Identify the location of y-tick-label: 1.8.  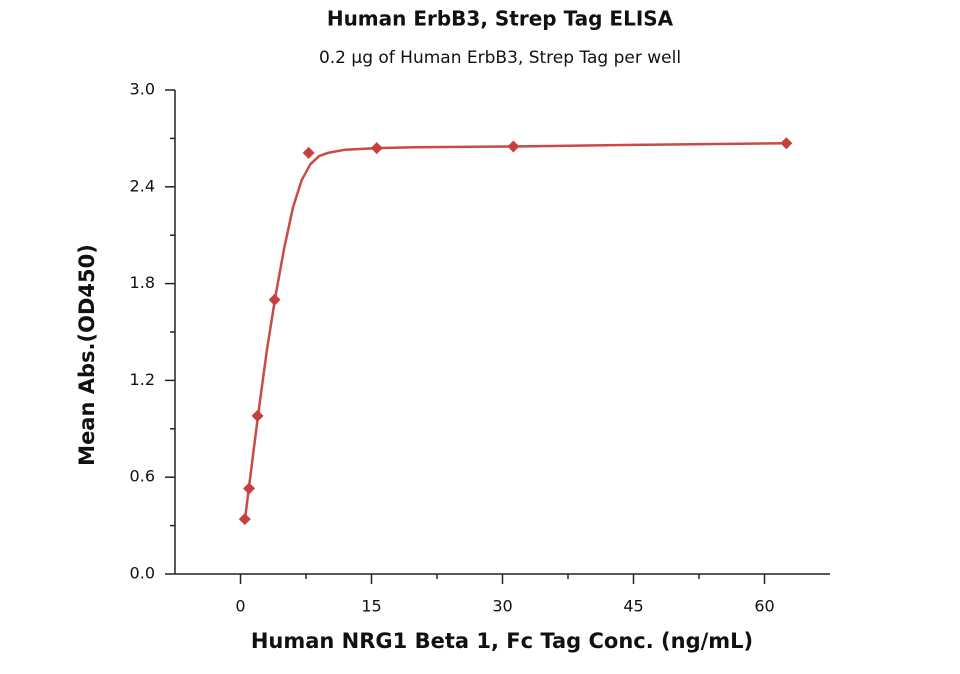
(142, 282).